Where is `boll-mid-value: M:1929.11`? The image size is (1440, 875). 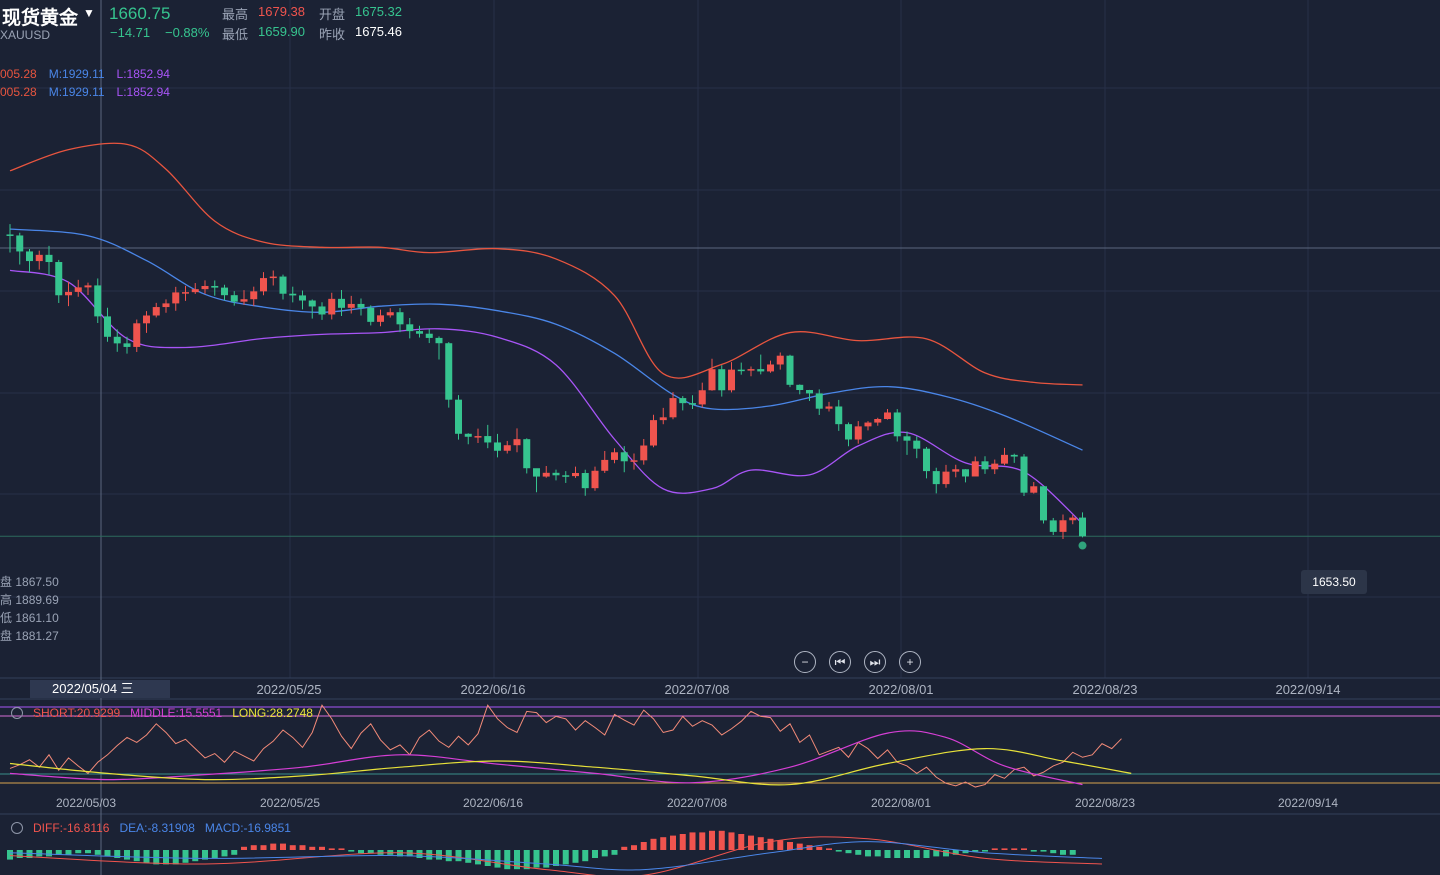 boll-mid-value: M:1929.11 is located at coordinates (76, 74).